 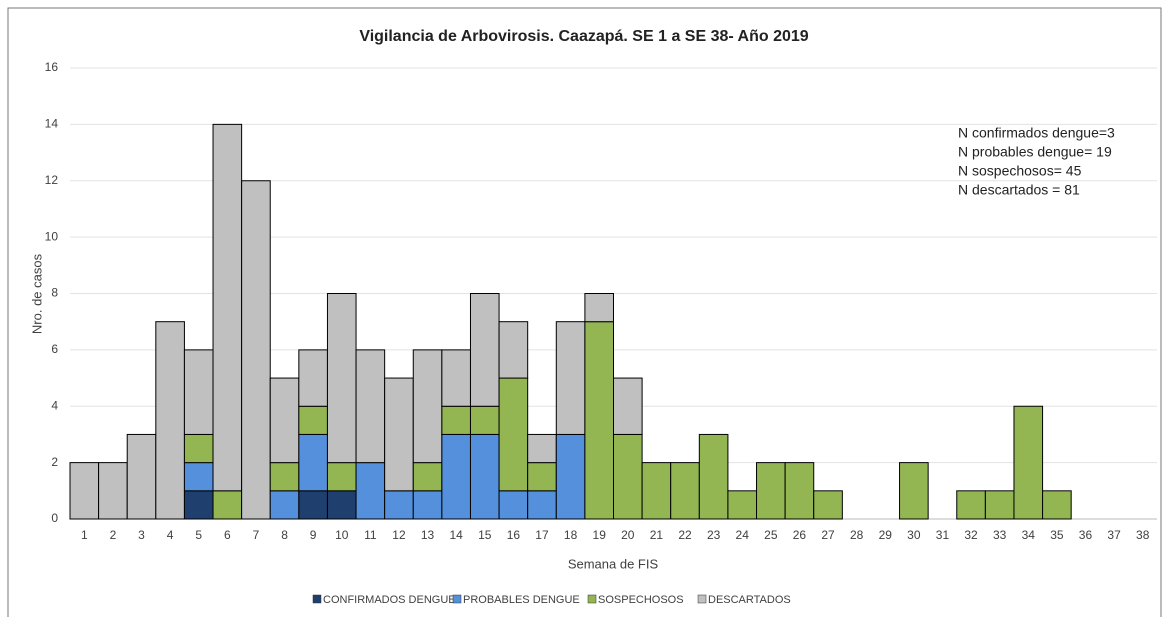 What do you see at coordinates (141, 535) in the screenshot?
I see `x-tick-label: 3` at bounding box center [141, 535].